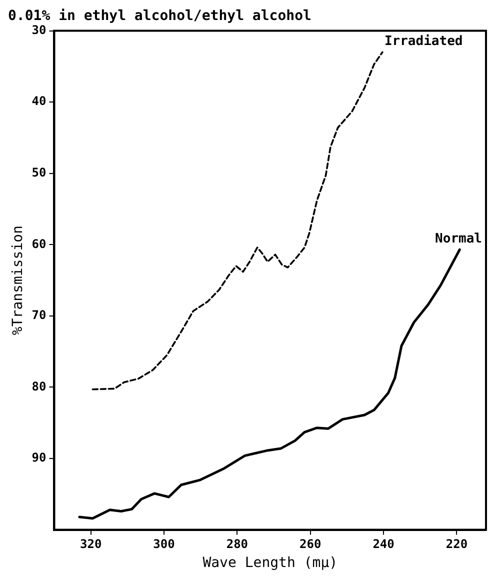  Describe the element at coordinates (164, 544) in the screenshot. I see `x-tick-label: 300` at that location.